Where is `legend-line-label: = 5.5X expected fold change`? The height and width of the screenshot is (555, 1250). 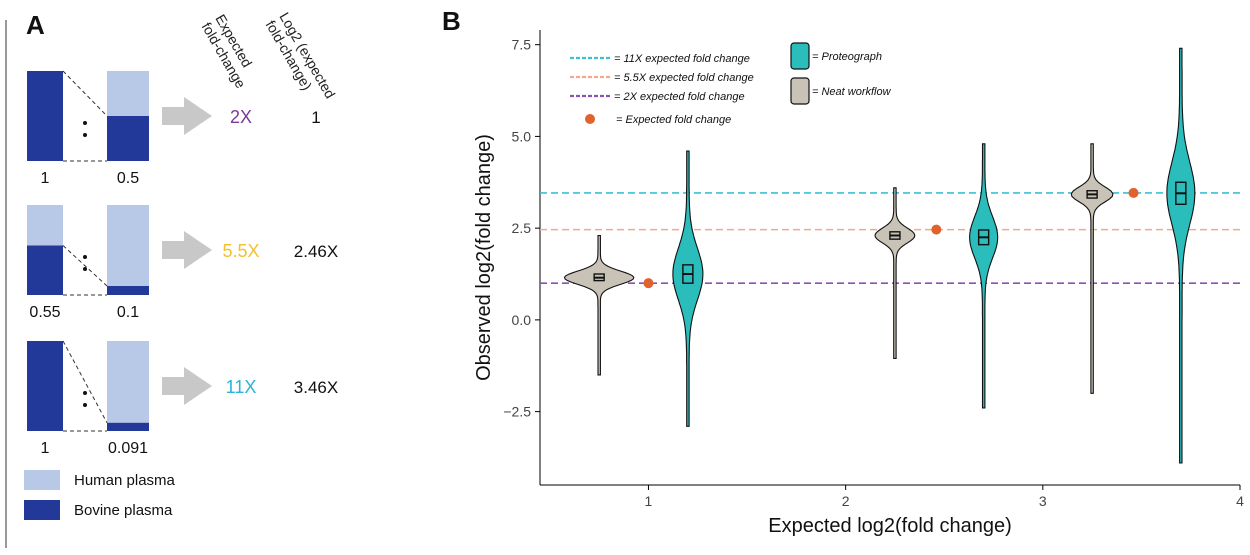
legend-line-label: = 5.5X expected fold change is located at coordinates (684, 78).